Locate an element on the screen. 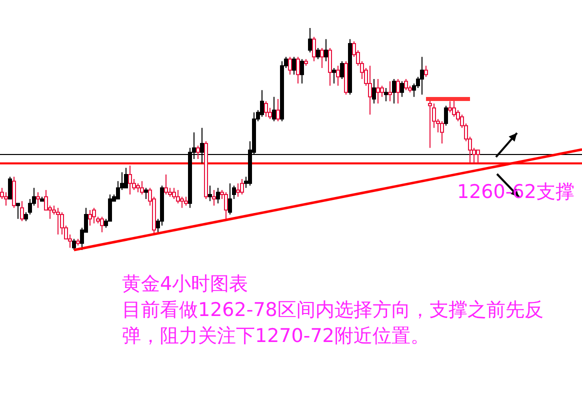 The height and width of the screenshot is (393, 582). text: 黄金4小时图表 is located at coordinates (186, 284).